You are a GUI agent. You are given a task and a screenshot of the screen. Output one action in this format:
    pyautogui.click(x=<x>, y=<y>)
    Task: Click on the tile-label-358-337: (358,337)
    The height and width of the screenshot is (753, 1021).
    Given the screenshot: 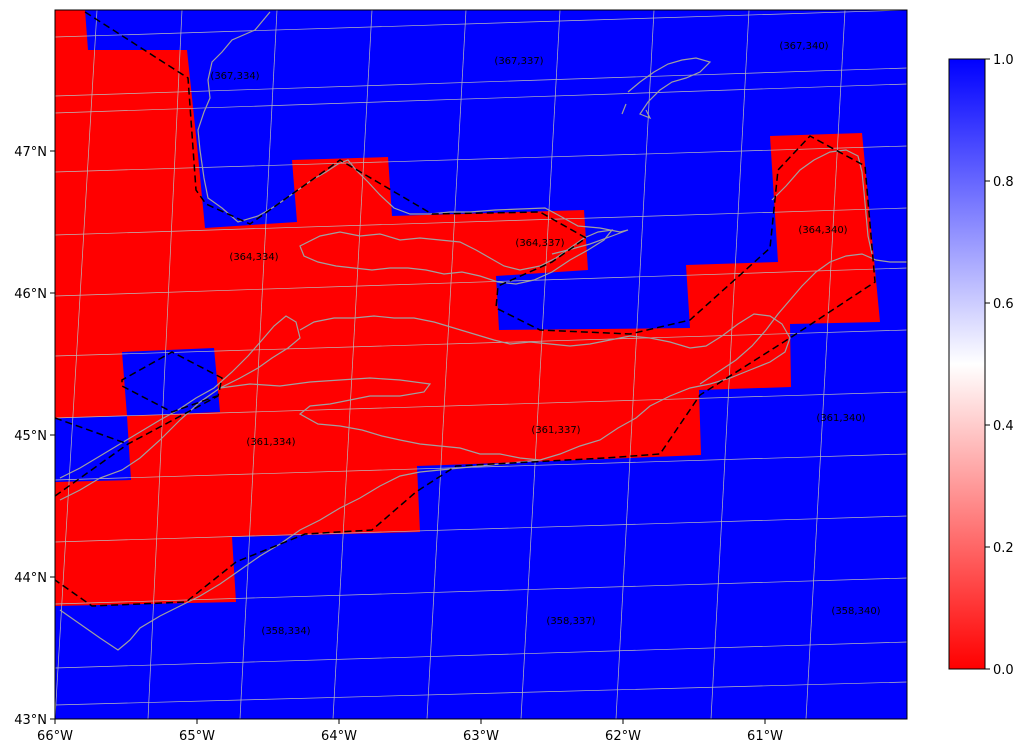 What is the action you would take?
    pyautogui.click(x=570, y=621)
    